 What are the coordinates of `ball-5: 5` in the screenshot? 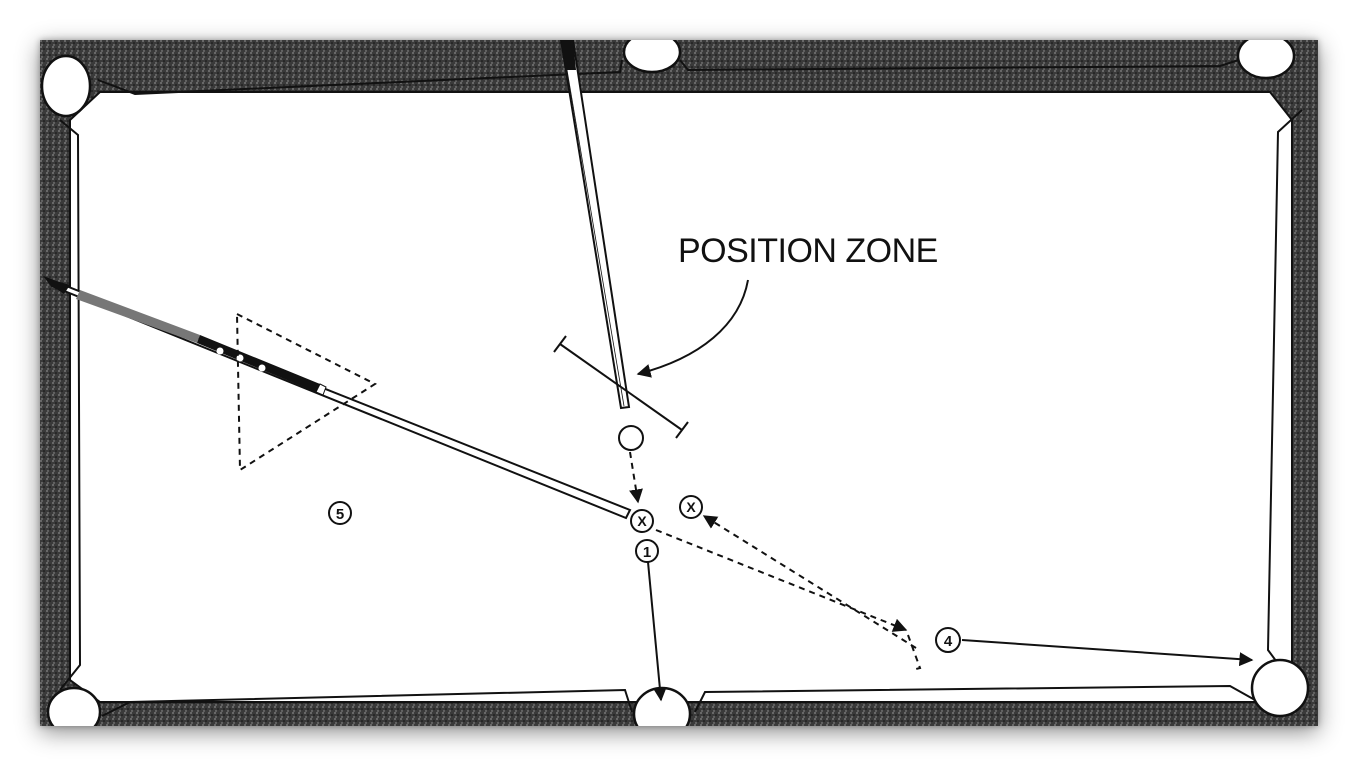 It's located at (340, 513).